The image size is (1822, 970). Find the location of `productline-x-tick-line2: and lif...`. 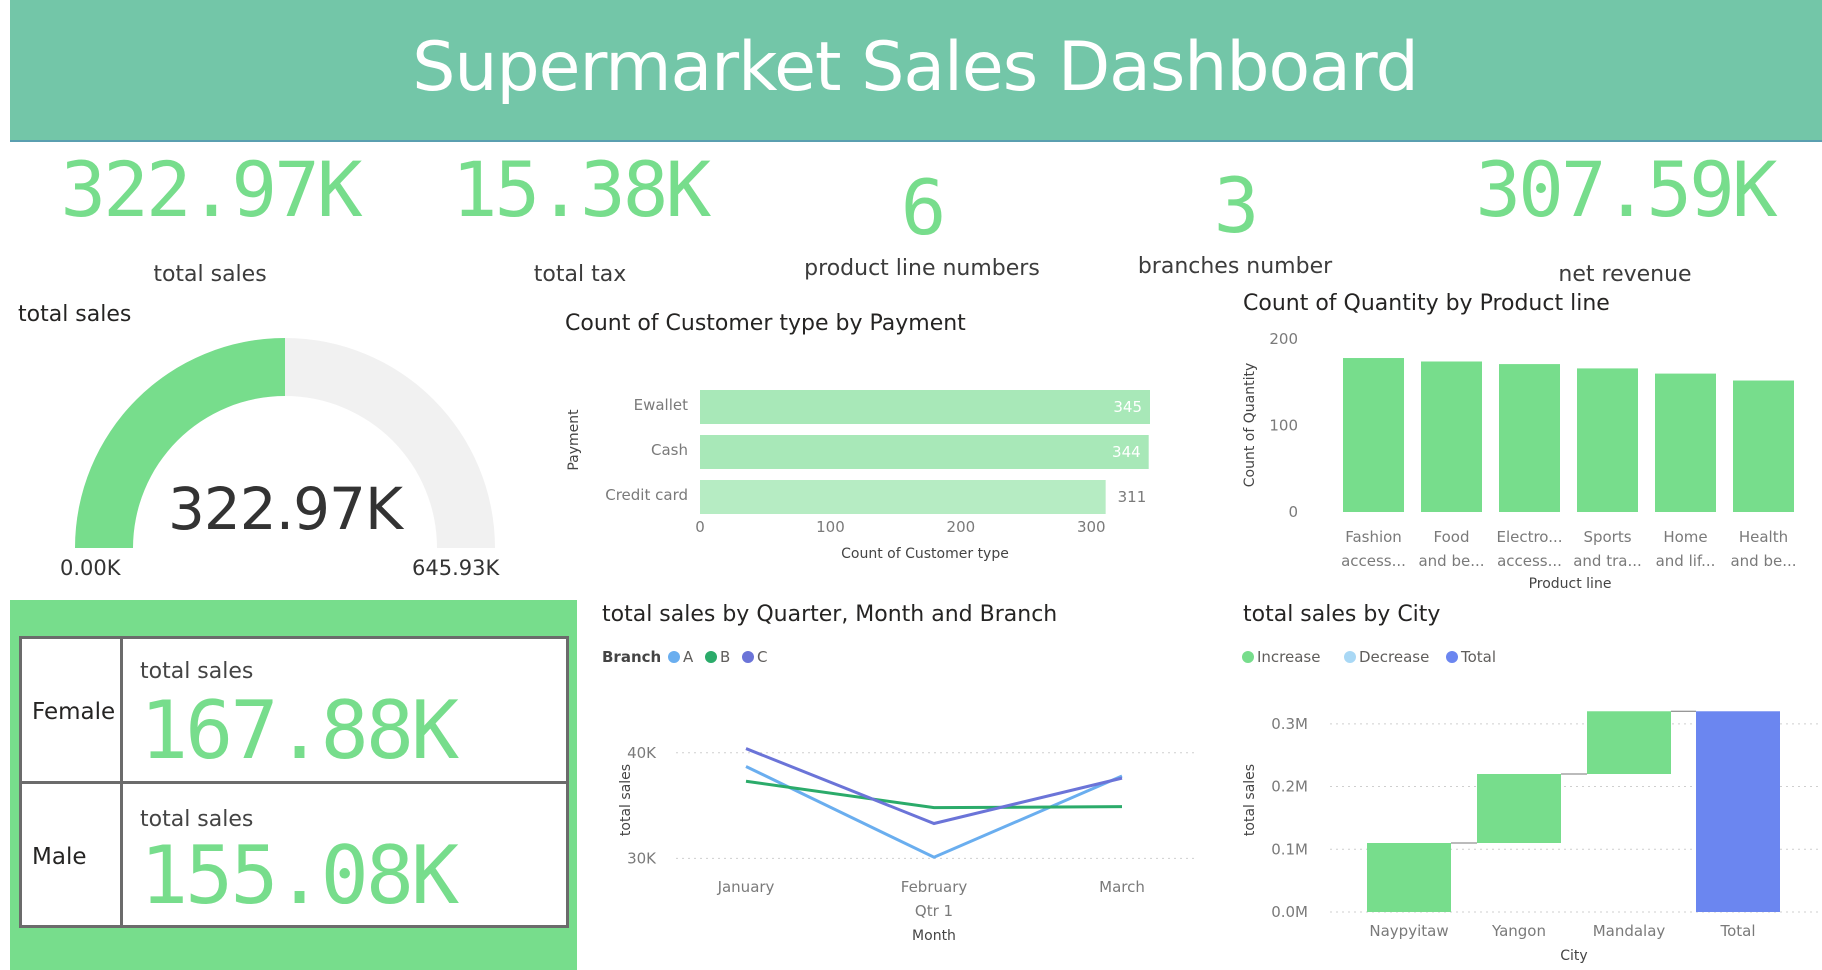

productline-x-tick-line2: and lif... is located at coordinates (1686, 561).